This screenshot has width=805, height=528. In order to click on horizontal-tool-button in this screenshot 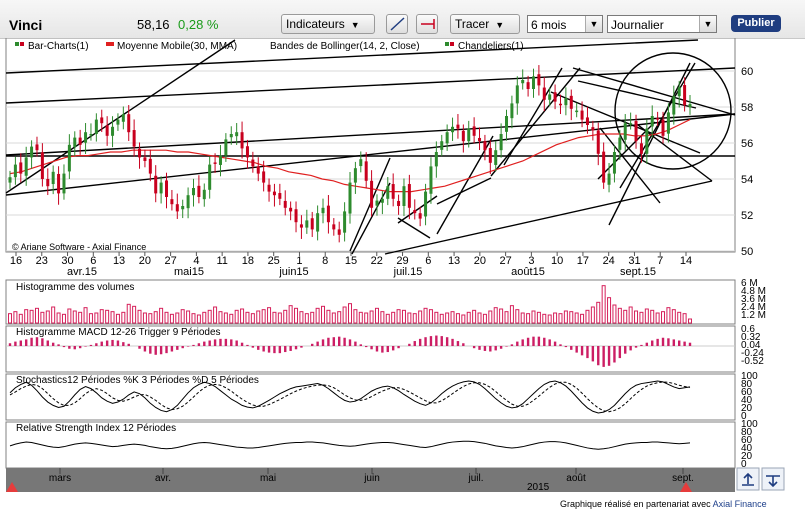, I will do `click(427, 24)`.